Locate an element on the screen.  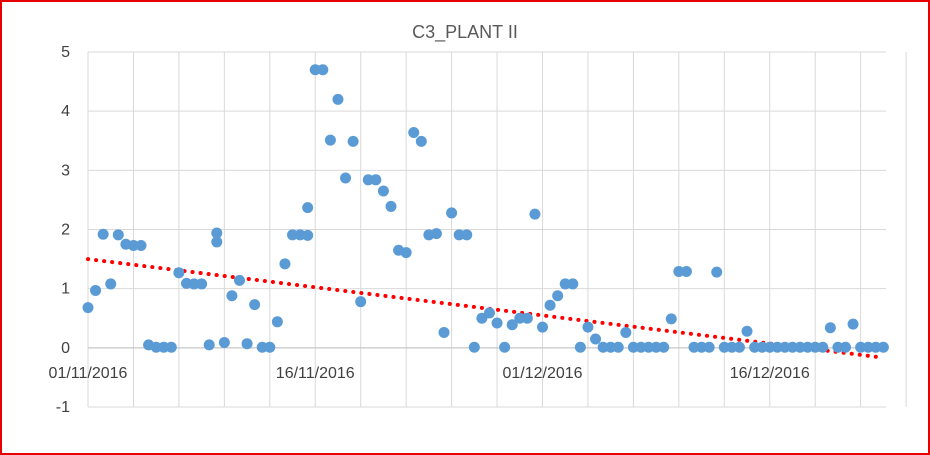
y-tick-label: 5 is located at coordinates (65, 52).